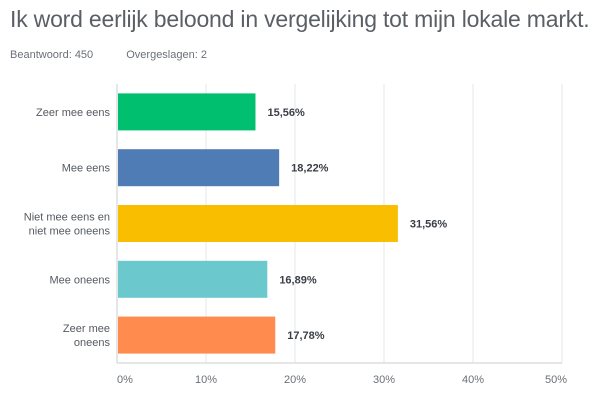 The width and height of the screenshot is (606, 400). Describe the element at coordinates (73, 113) in the screenshot. I see `category-label: Zeer mee eens` at that location.